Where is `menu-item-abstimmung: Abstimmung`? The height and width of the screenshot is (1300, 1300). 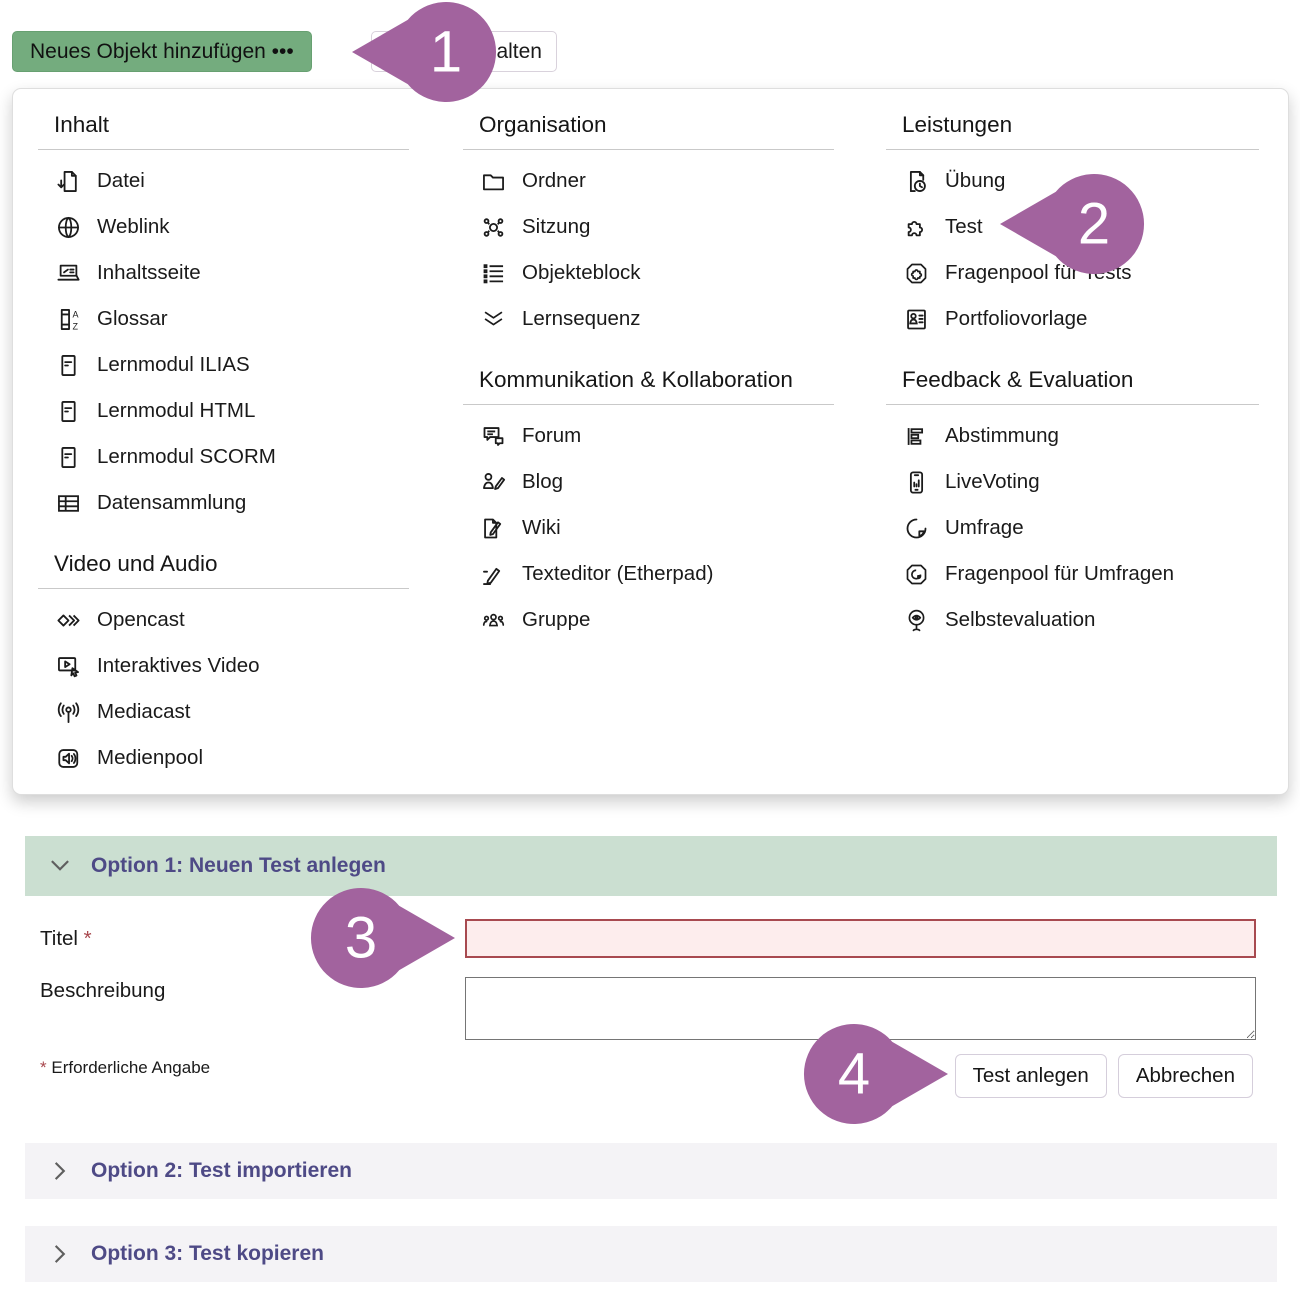 menu-item-abstimmung: Abstimmung is located at coordinates (1072, 436).